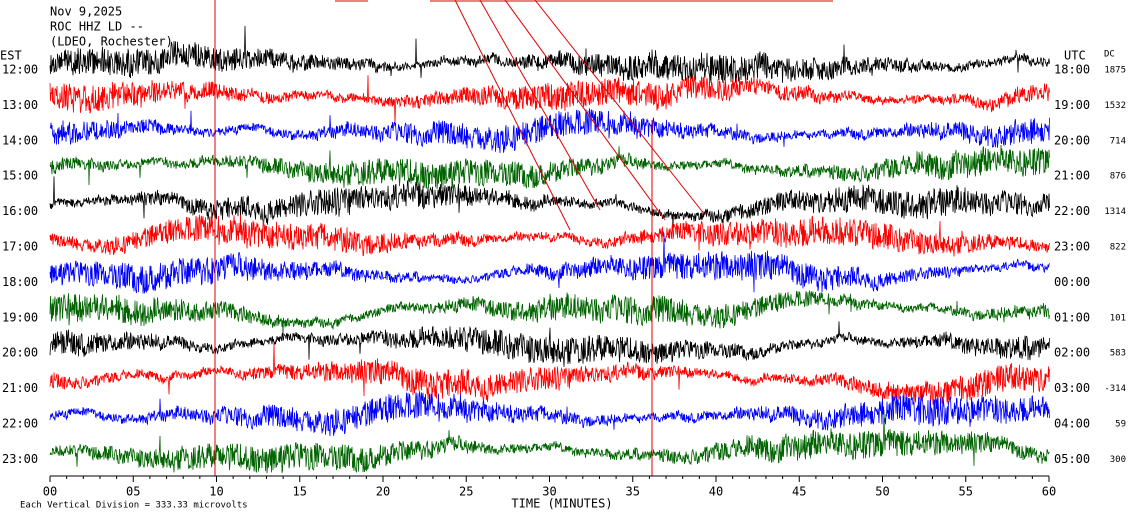 This screenshot has width=1130, height=519. What do you see at coordinates (966, 492) in the screenshot?
I see `x-tick-label: 55` at bounding box center [966, 492].